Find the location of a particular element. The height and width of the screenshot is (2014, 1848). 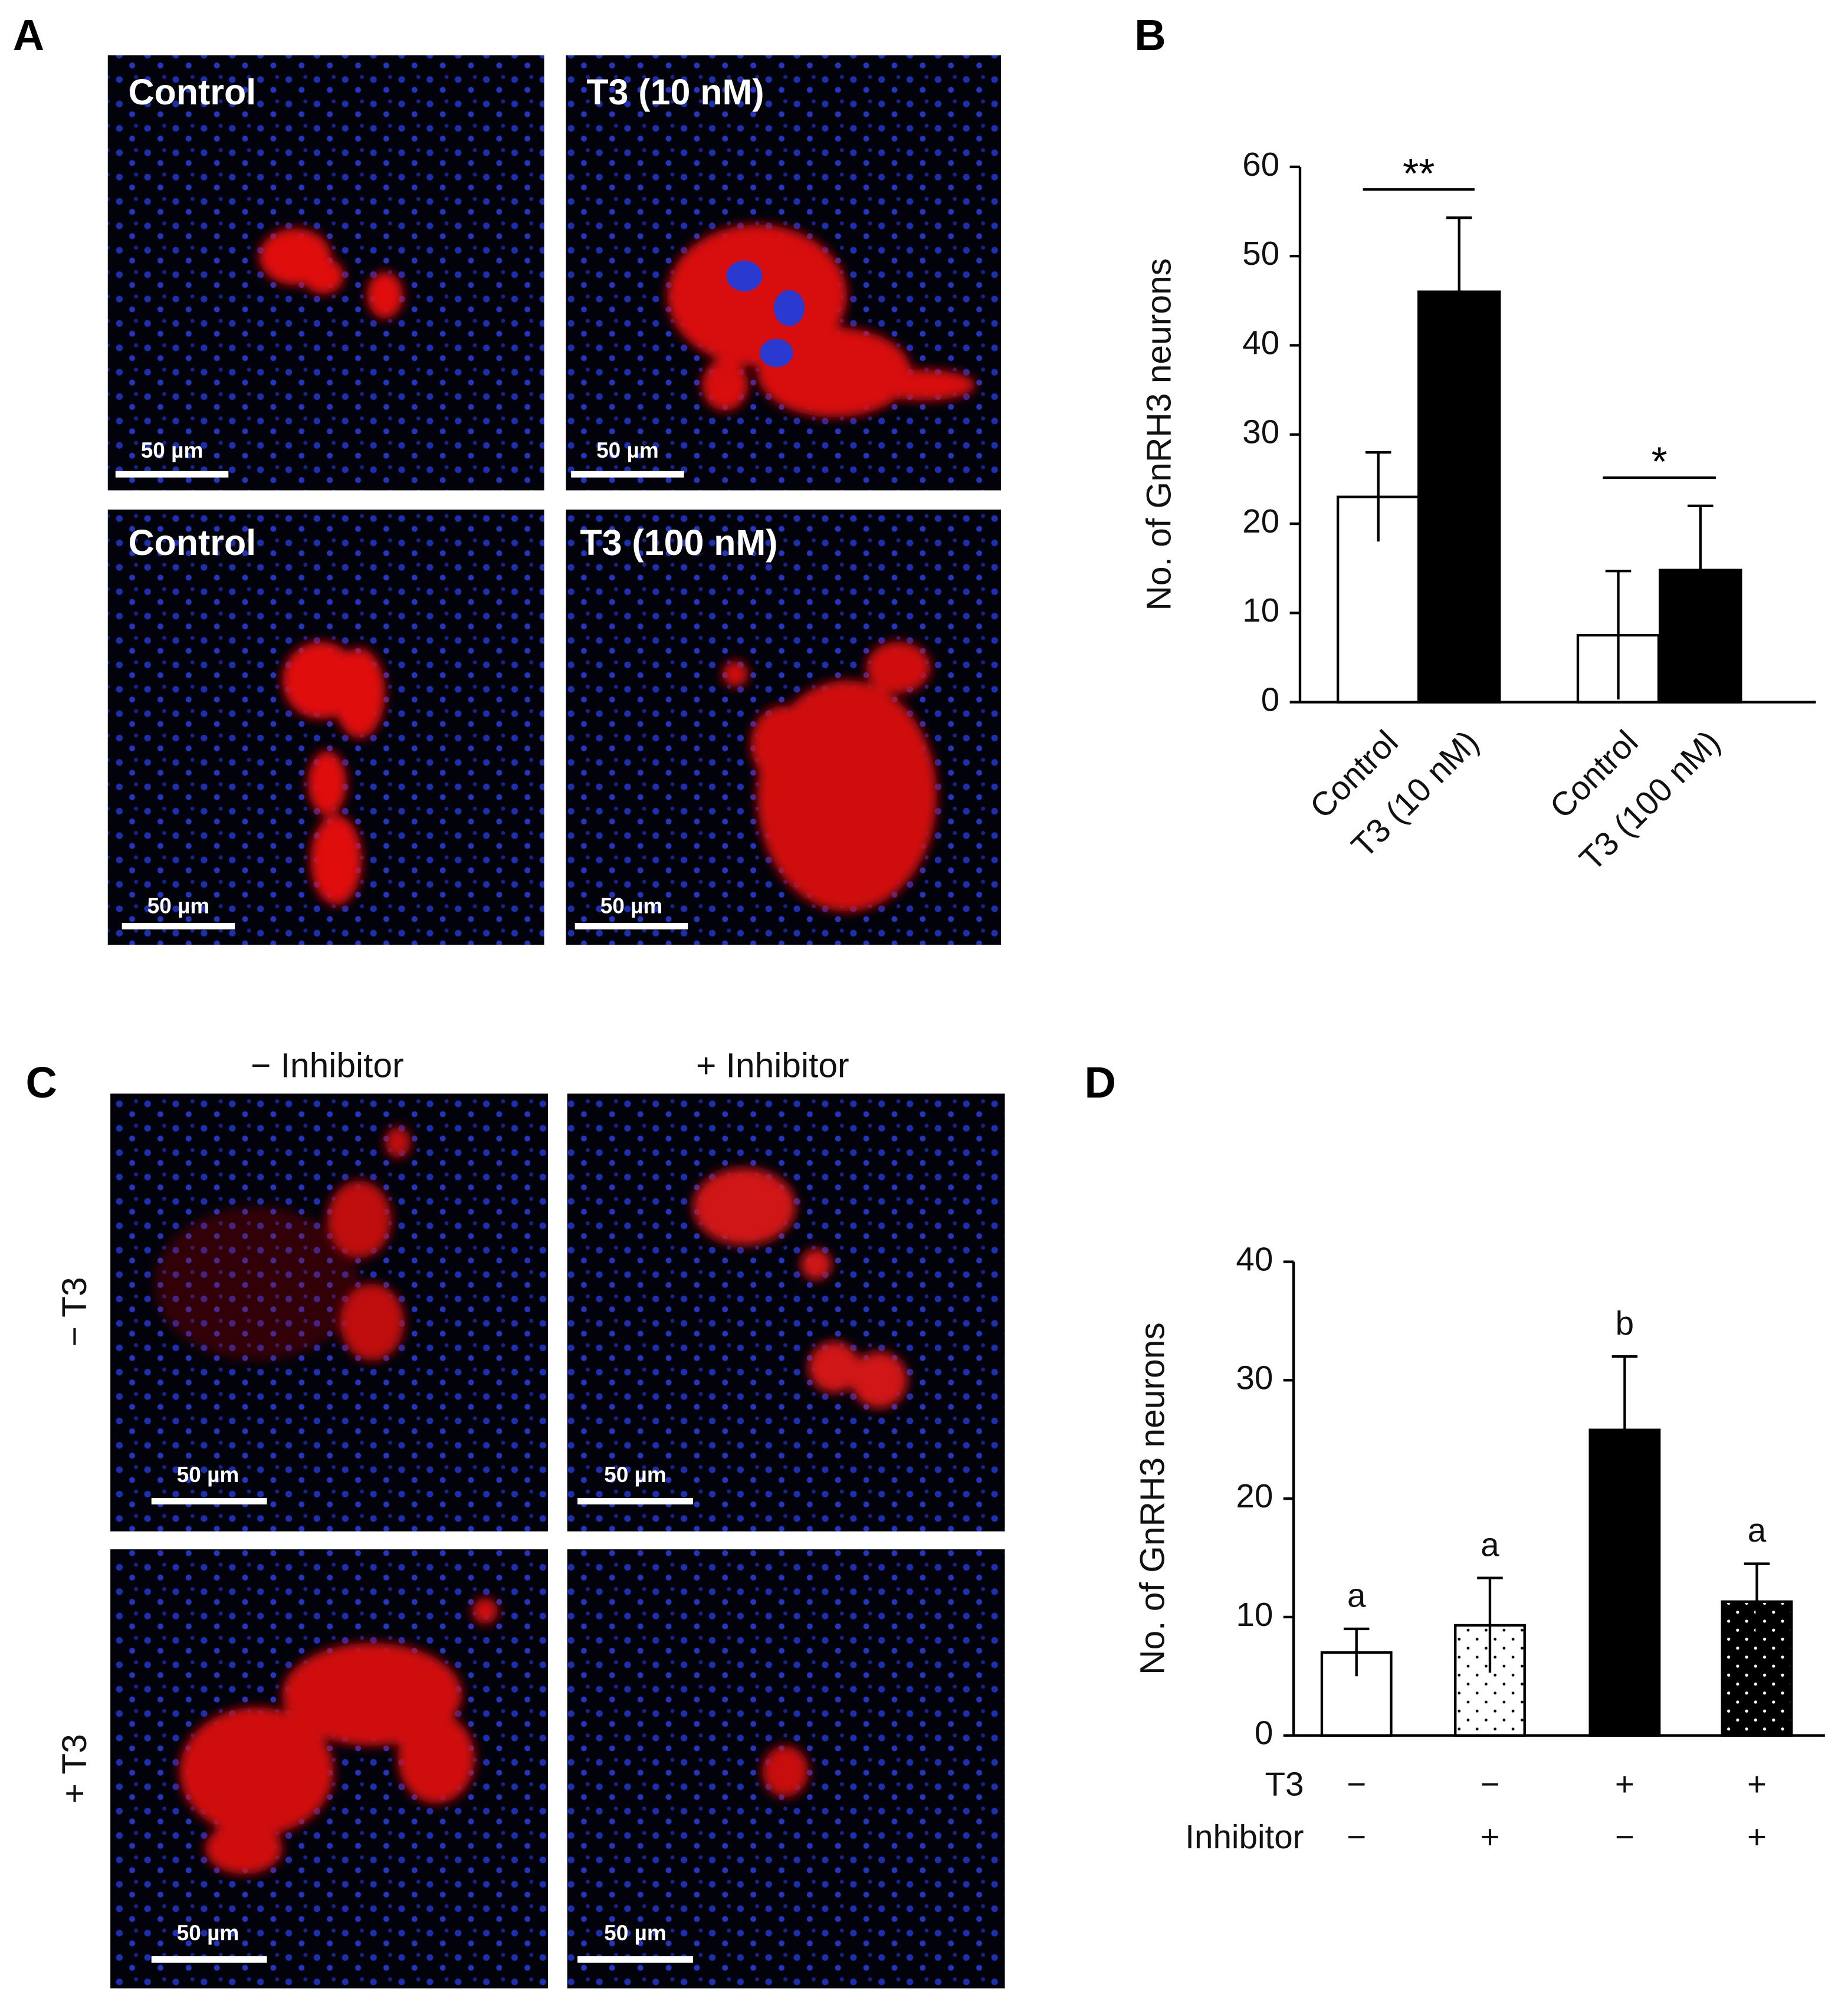

significance-mark: * is located at coordinates (1660, 462).